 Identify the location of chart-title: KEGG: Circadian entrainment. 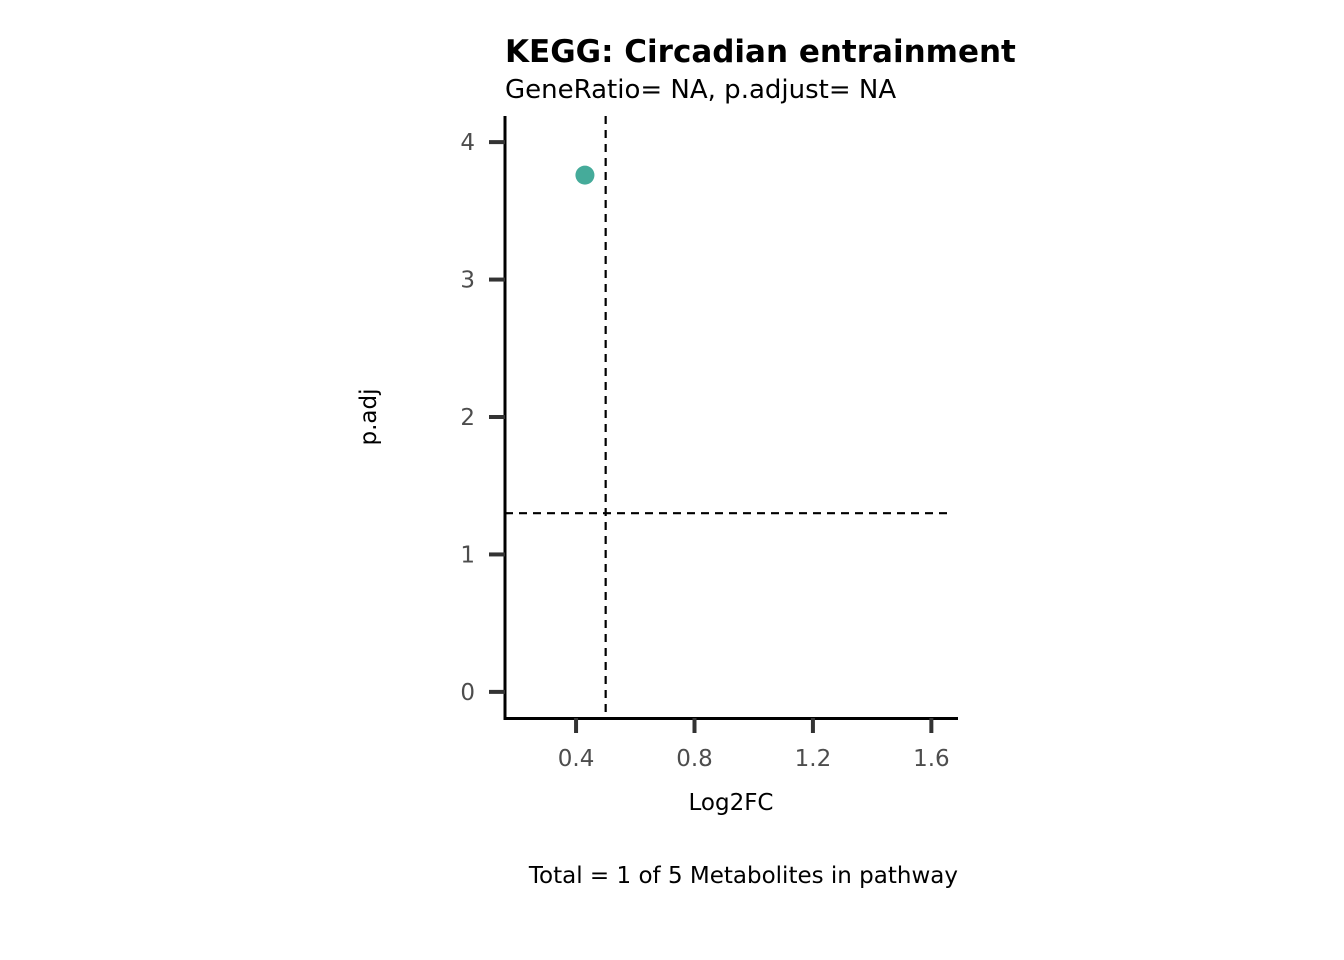
(760, 52).